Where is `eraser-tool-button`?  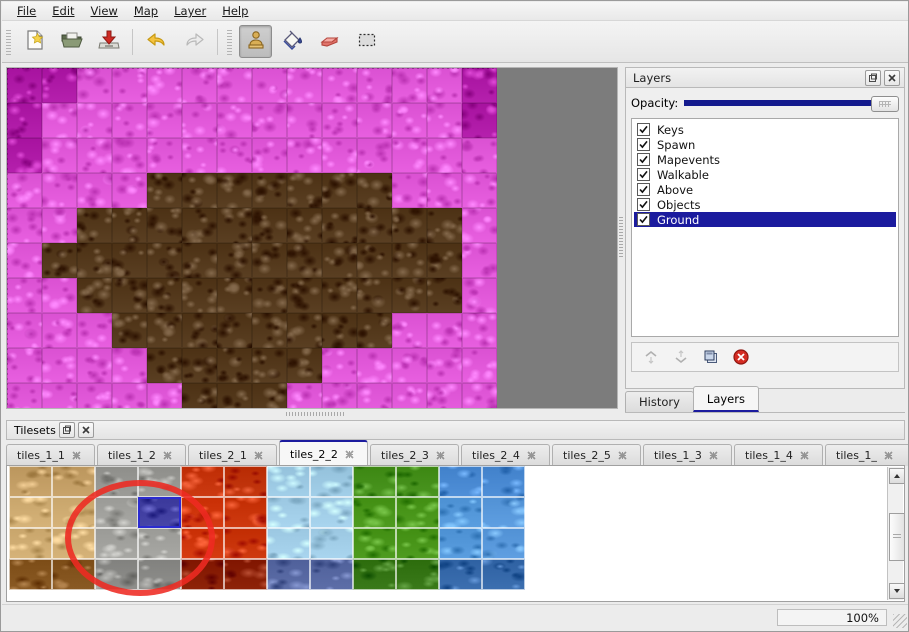
eraser-tool-button is located at coordinates (329, 41).